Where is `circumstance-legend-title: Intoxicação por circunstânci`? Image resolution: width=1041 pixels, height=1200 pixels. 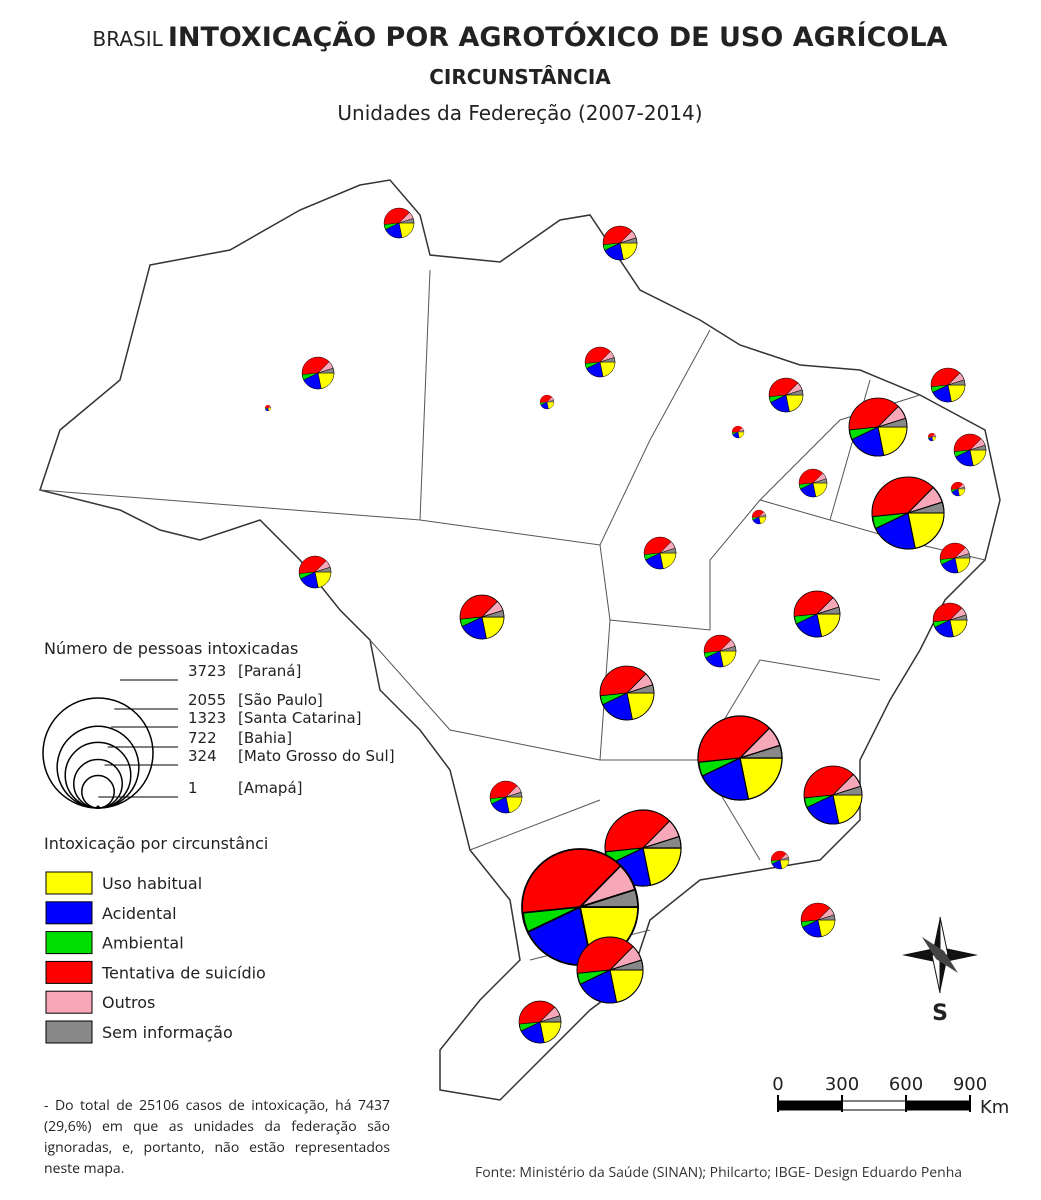 circumstance-legend-title: Intoxicação por circunstânci is located at coordinates (156, 843).